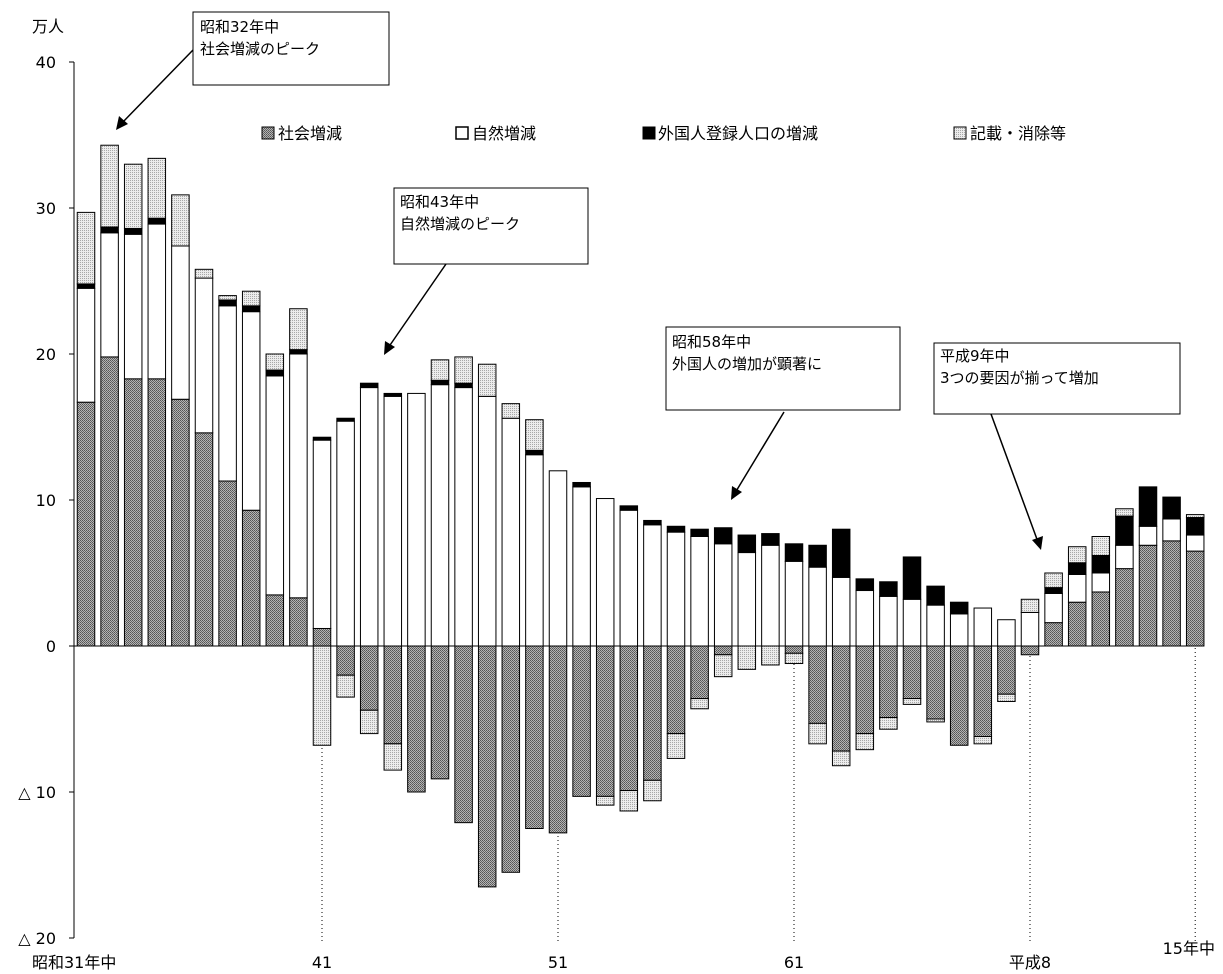 This screenshot has width=1223, height=974. Describe the element at coordinates (711, 342) in the screenshot. I see `annotation-3-line1: 昭和58年中` at that location.